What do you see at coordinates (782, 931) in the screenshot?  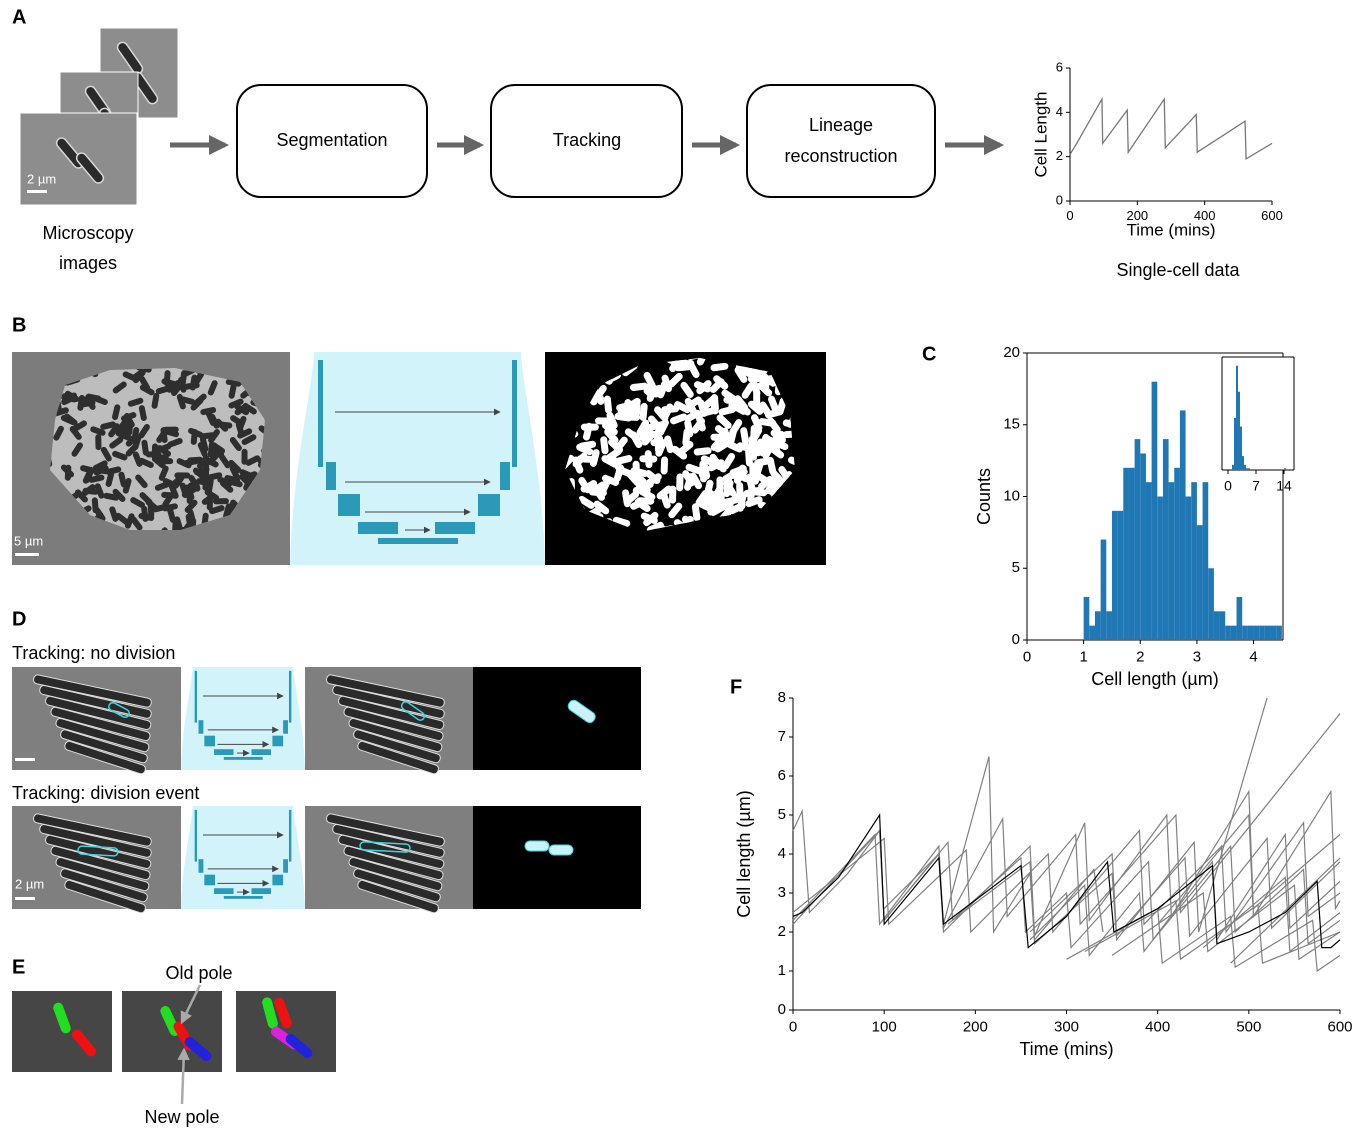 I see `y-tick-label: 2` at bounding box center [782, 931].